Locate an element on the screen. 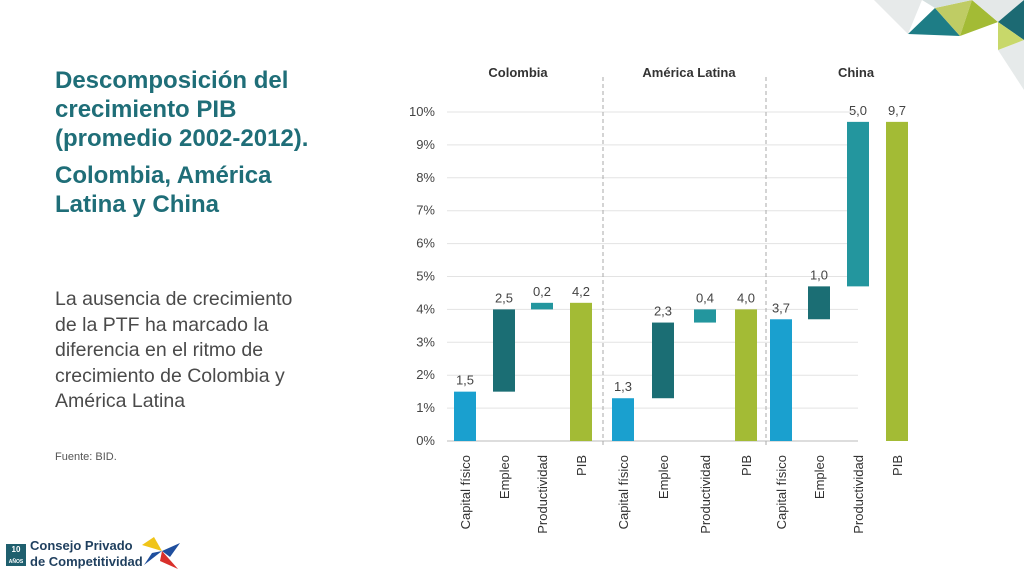  logo-text: Consejo Privado de Competitividad is located at coordinates (86, 554).